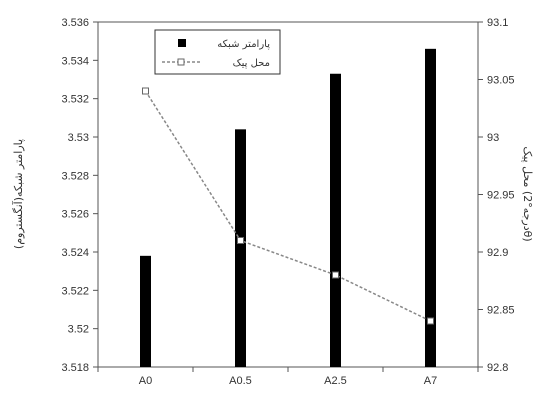 The image size is (544, 399). I want to click on x-axis: A0 A0.5 A2.5 A7, so click(288, 377).